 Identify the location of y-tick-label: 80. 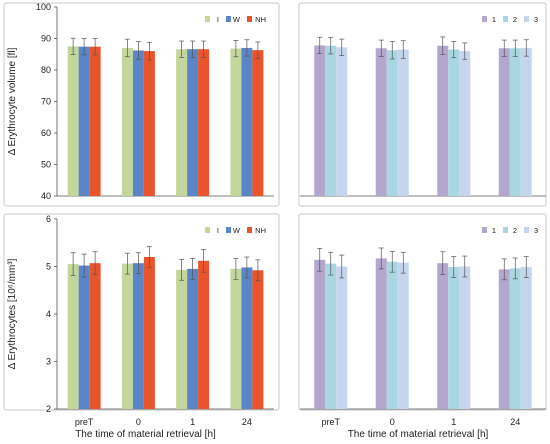
(46, 70).